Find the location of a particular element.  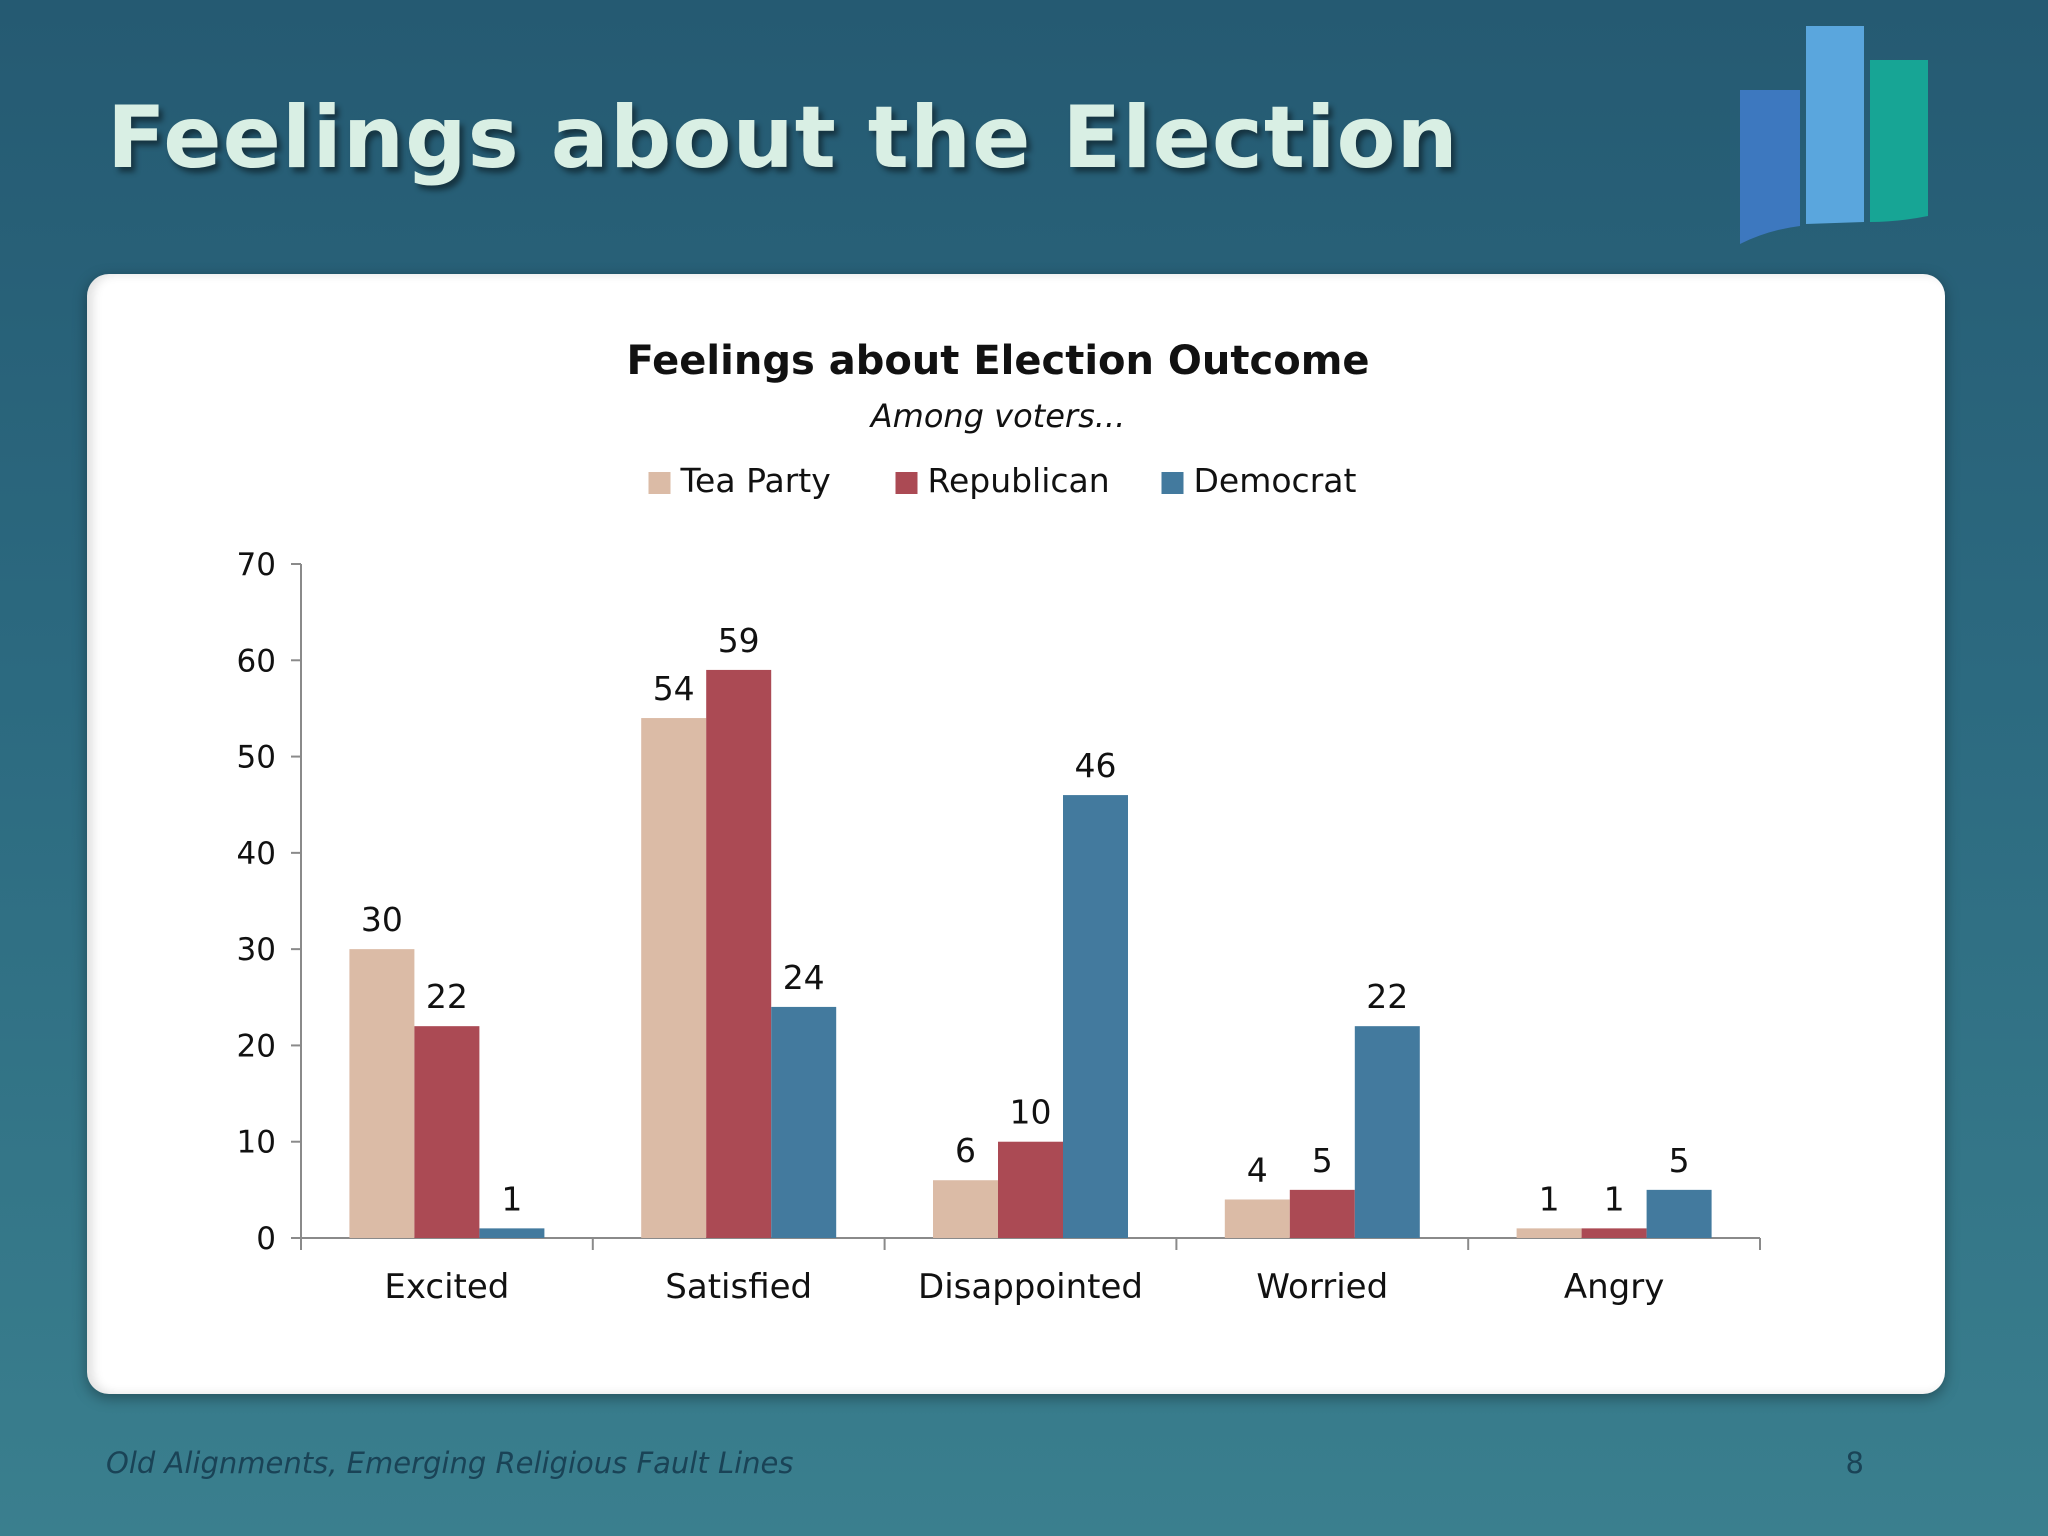

y-tick-label: 10 is located at coordinates (256, 1143).